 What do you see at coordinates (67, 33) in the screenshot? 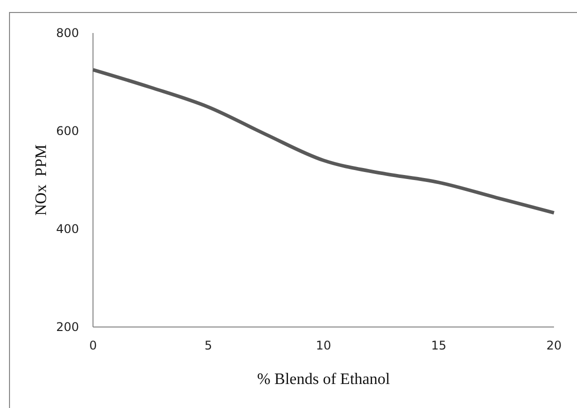
I see `y-tick-label: 800` at bounding box center [67, 33].